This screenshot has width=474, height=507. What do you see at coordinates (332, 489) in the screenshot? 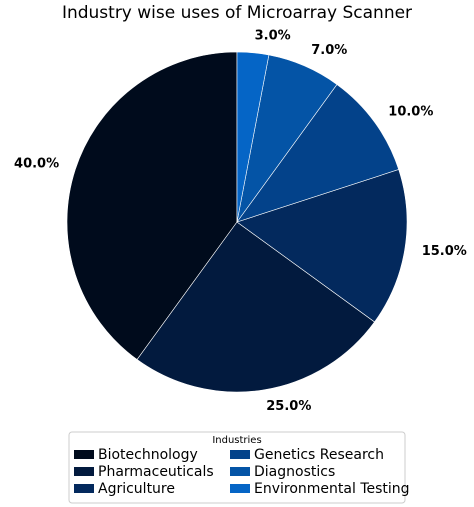
I see `legend-label: Environmental Testing` at bounding box center [332, 489].